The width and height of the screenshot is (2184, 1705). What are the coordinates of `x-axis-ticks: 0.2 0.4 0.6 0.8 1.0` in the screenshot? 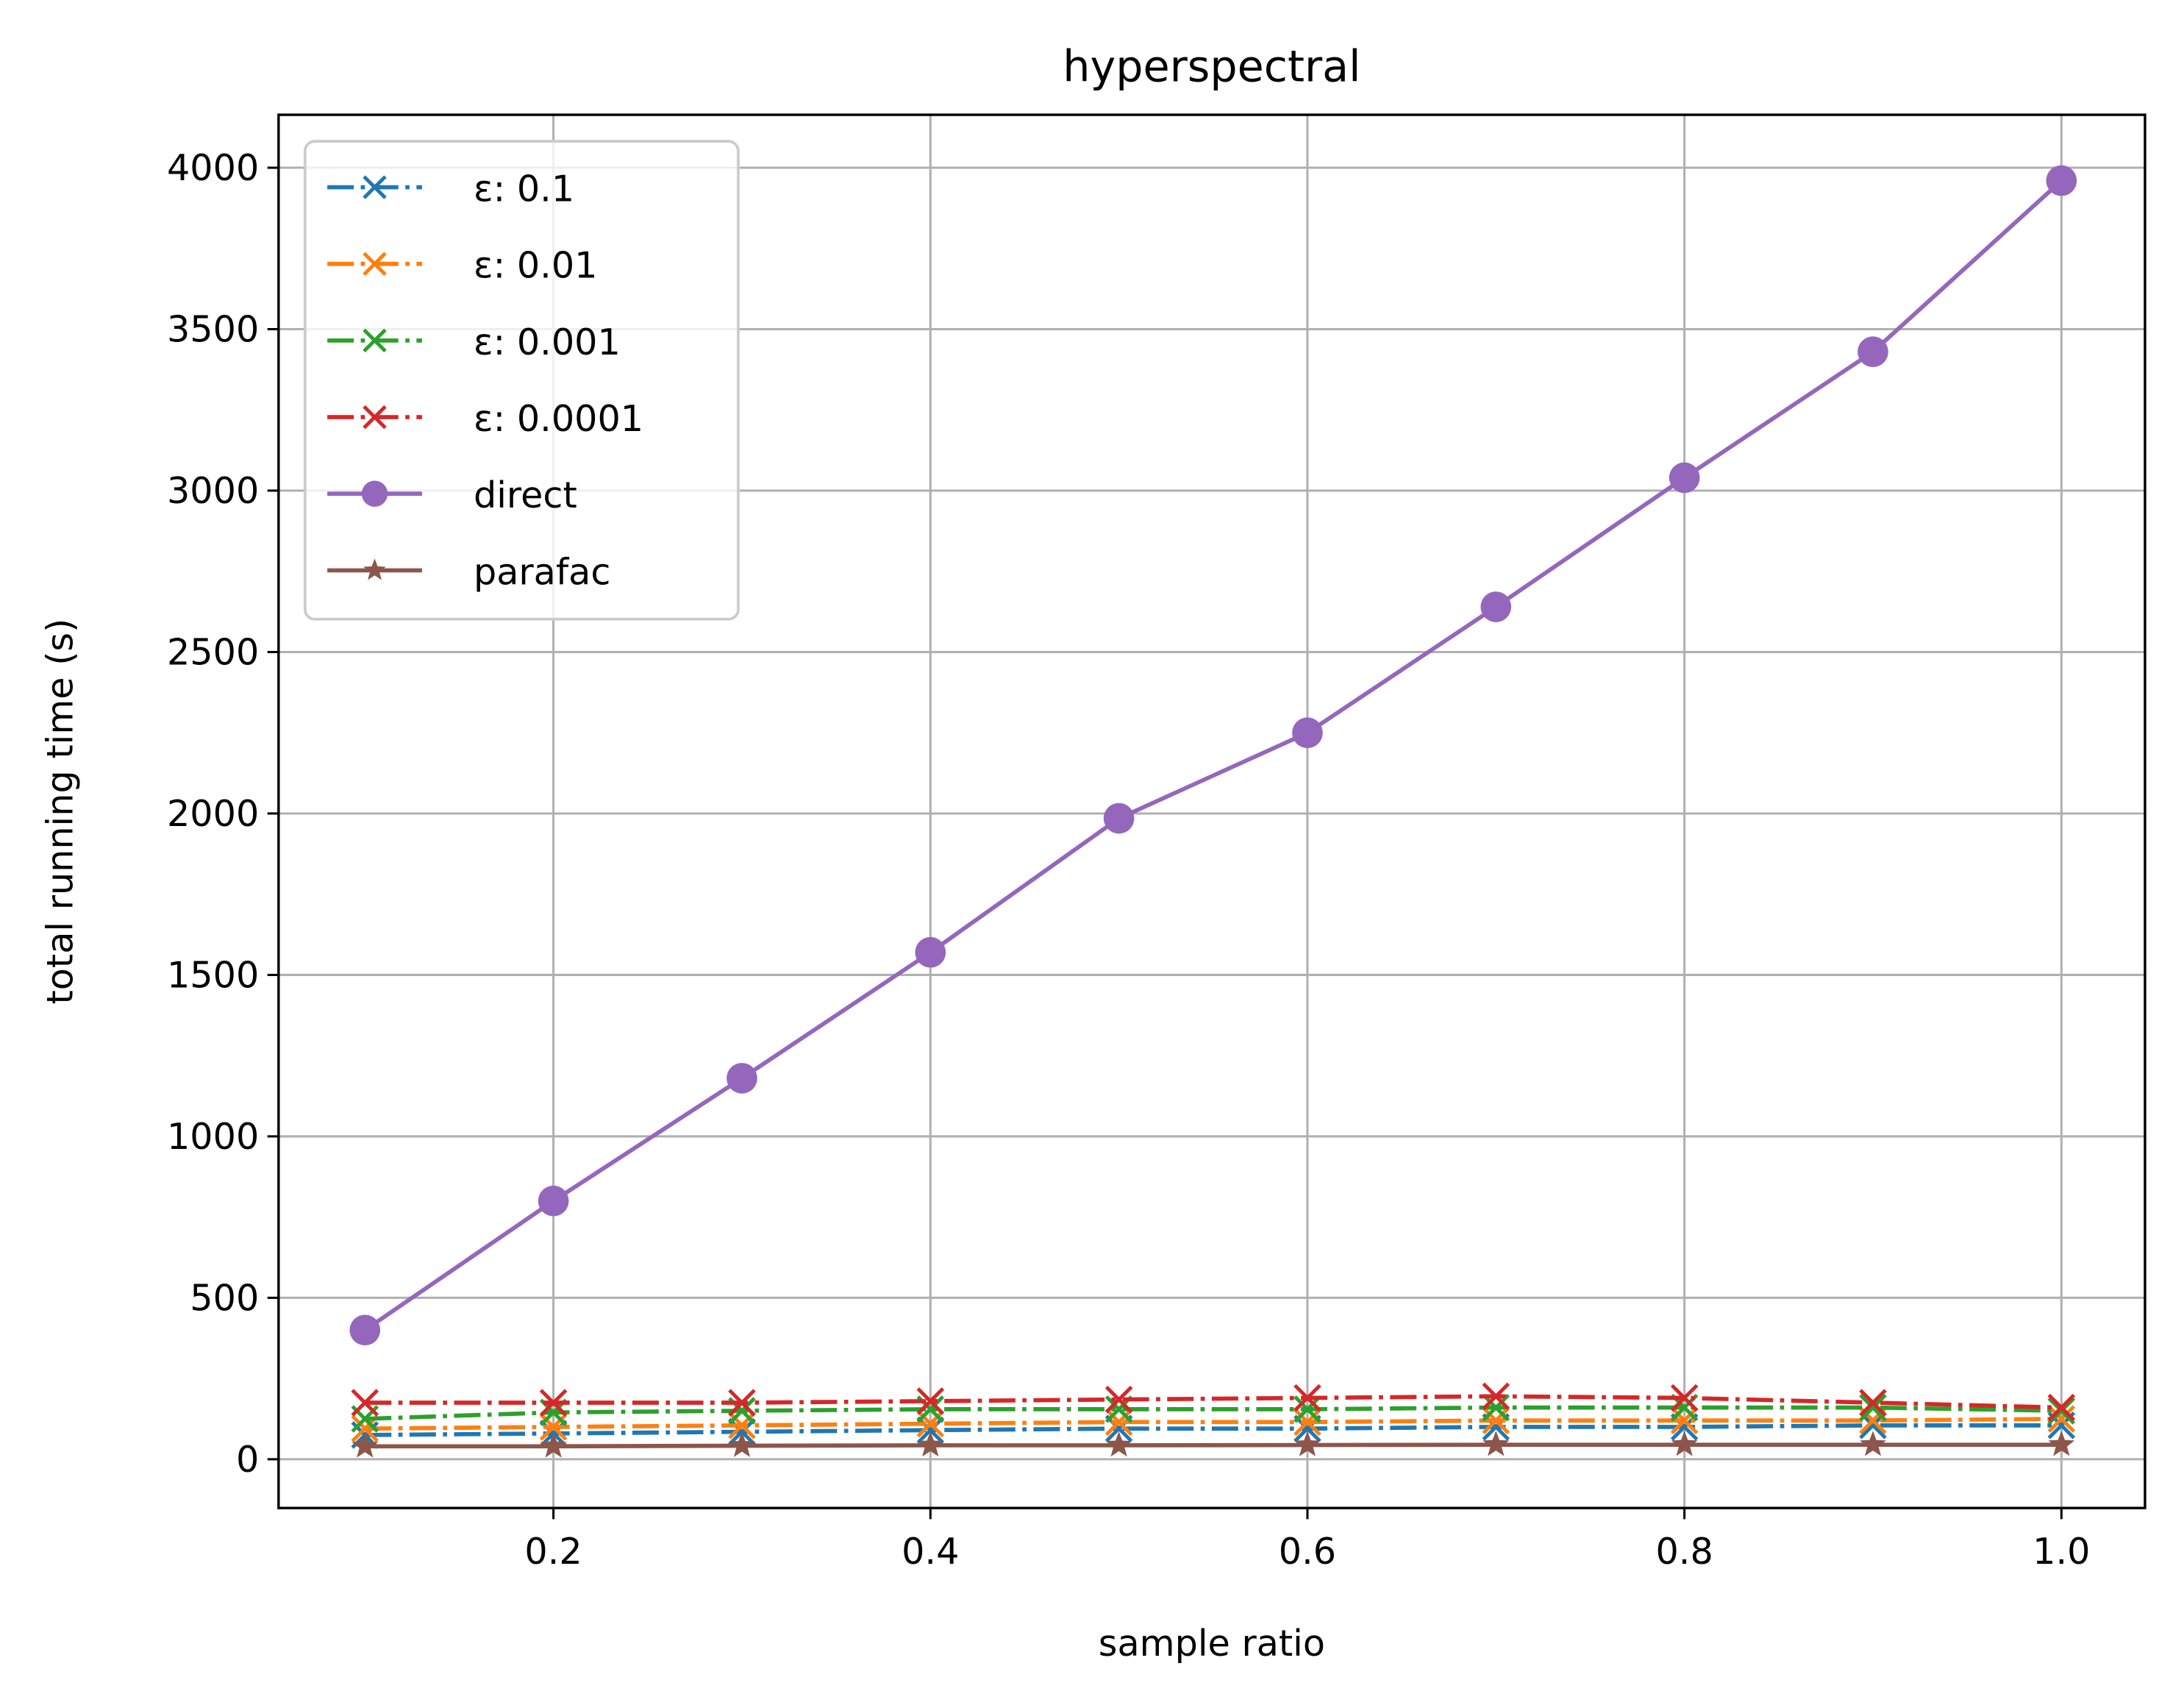 It's located at (1307, 1540).